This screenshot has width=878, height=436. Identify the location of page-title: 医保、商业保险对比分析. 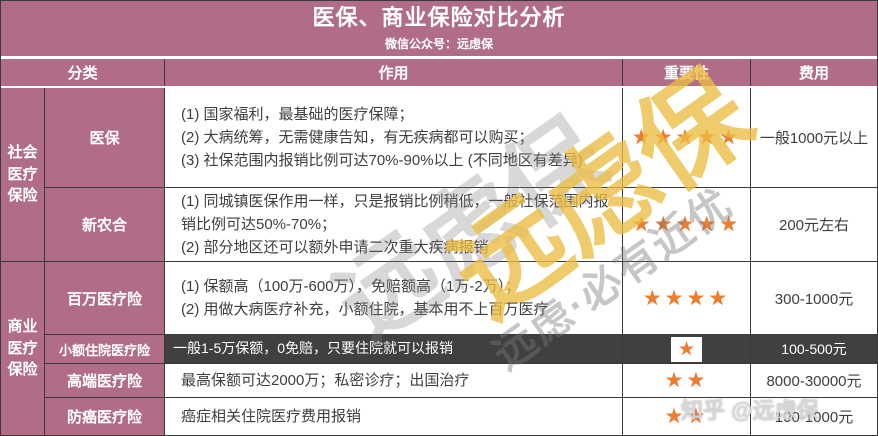
(439, 17).